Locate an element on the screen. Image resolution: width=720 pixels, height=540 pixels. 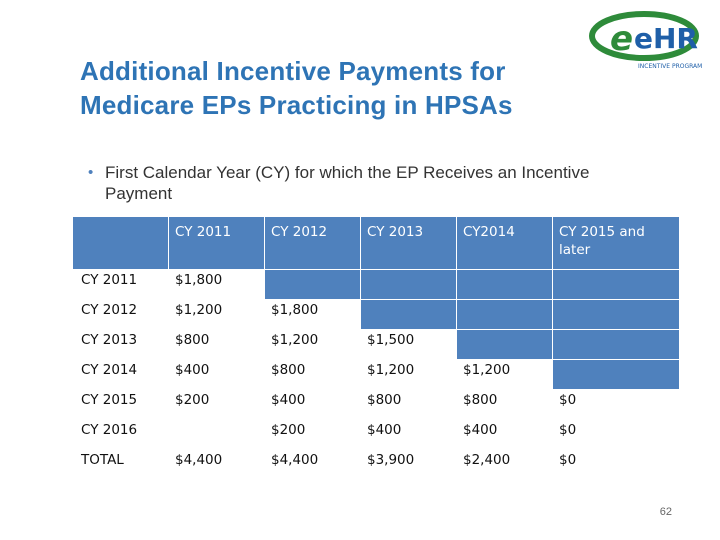
row-label: CY 2012 is located at coordinates (120, 314).